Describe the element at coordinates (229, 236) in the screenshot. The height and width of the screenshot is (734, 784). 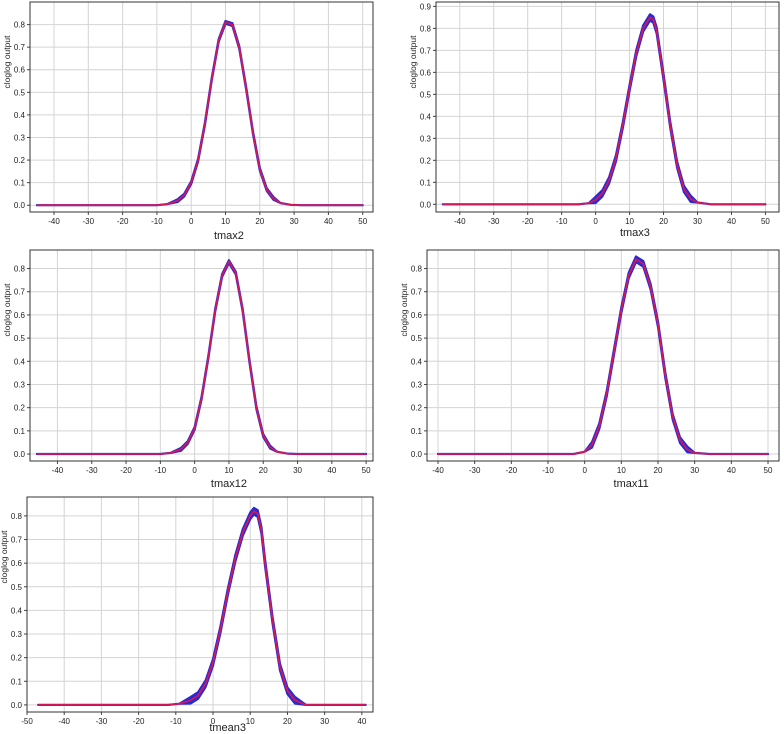
I see `x-axis-label: tmax2` at that location.